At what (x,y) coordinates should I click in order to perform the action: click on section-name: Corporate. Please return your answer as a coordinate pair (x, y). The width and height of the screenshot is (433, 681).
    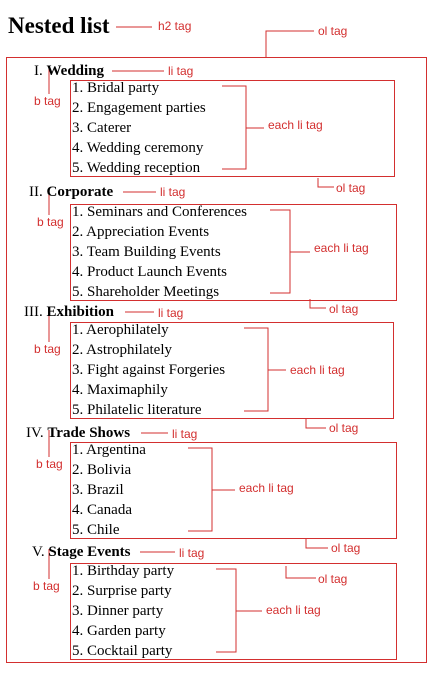
    Looking at the image, I should click on (80, 192).